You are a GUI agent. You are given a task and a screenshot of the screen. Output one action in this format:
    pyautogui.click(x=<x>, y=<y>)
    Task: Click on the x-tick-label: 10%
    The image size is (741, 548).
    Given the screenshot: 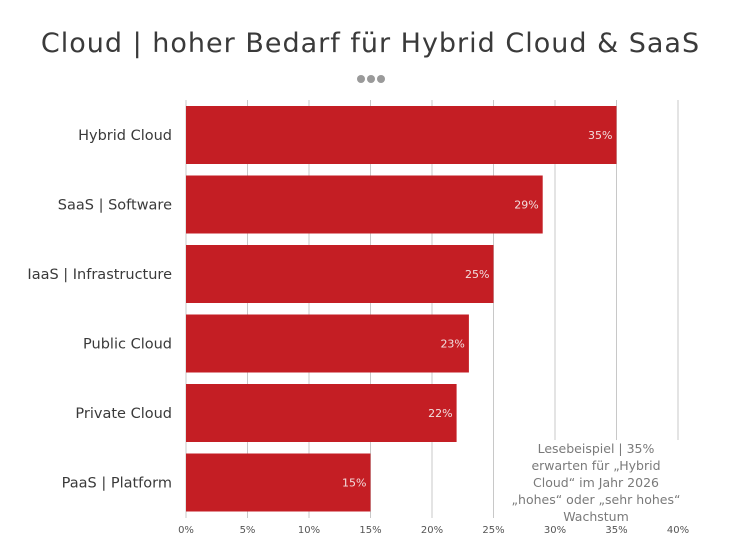 What is the action you would take?
    pyautogui.click(x=309, y=530)
    